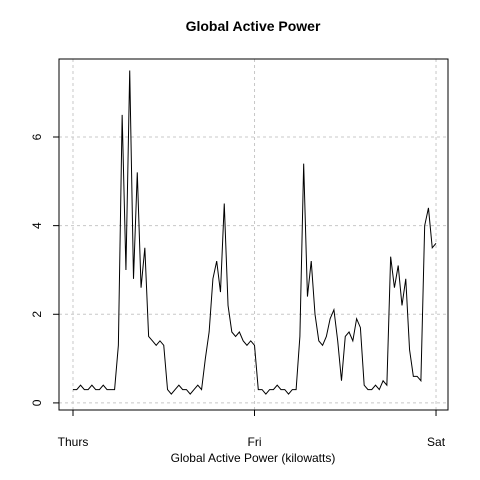  Describe the element at coordinates (37, 225) in the screenshot. I see `y-tick-label: 4` at that location.